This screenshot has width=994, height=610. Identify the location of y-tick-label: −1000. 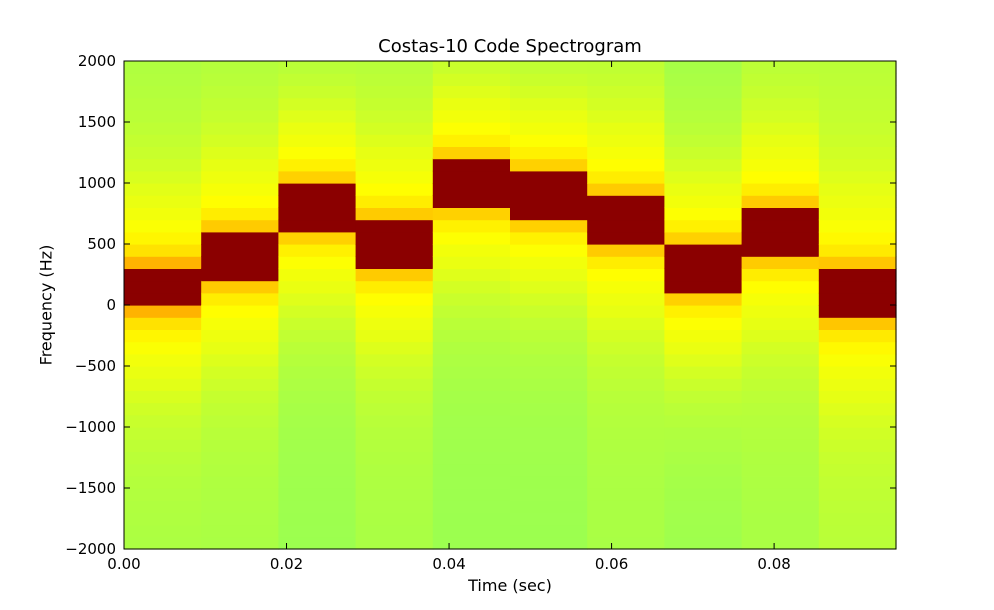
(90, 427).